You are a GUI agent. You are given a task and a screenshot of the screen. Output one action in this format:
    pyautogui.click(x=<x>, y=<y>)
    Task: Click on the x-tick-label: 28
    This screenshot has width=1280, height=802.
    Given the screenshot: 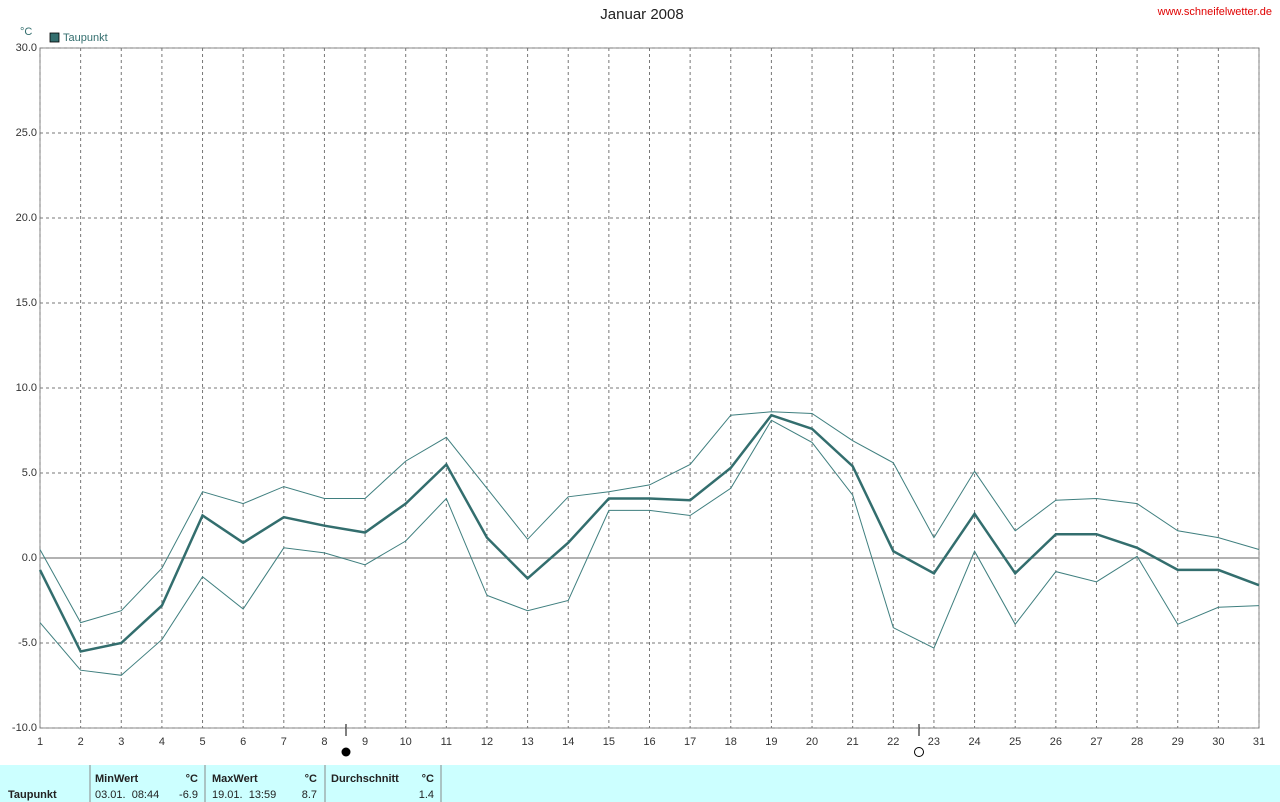 What is the action you would take?
    pyautogui.click(x=1137, y=742)
    